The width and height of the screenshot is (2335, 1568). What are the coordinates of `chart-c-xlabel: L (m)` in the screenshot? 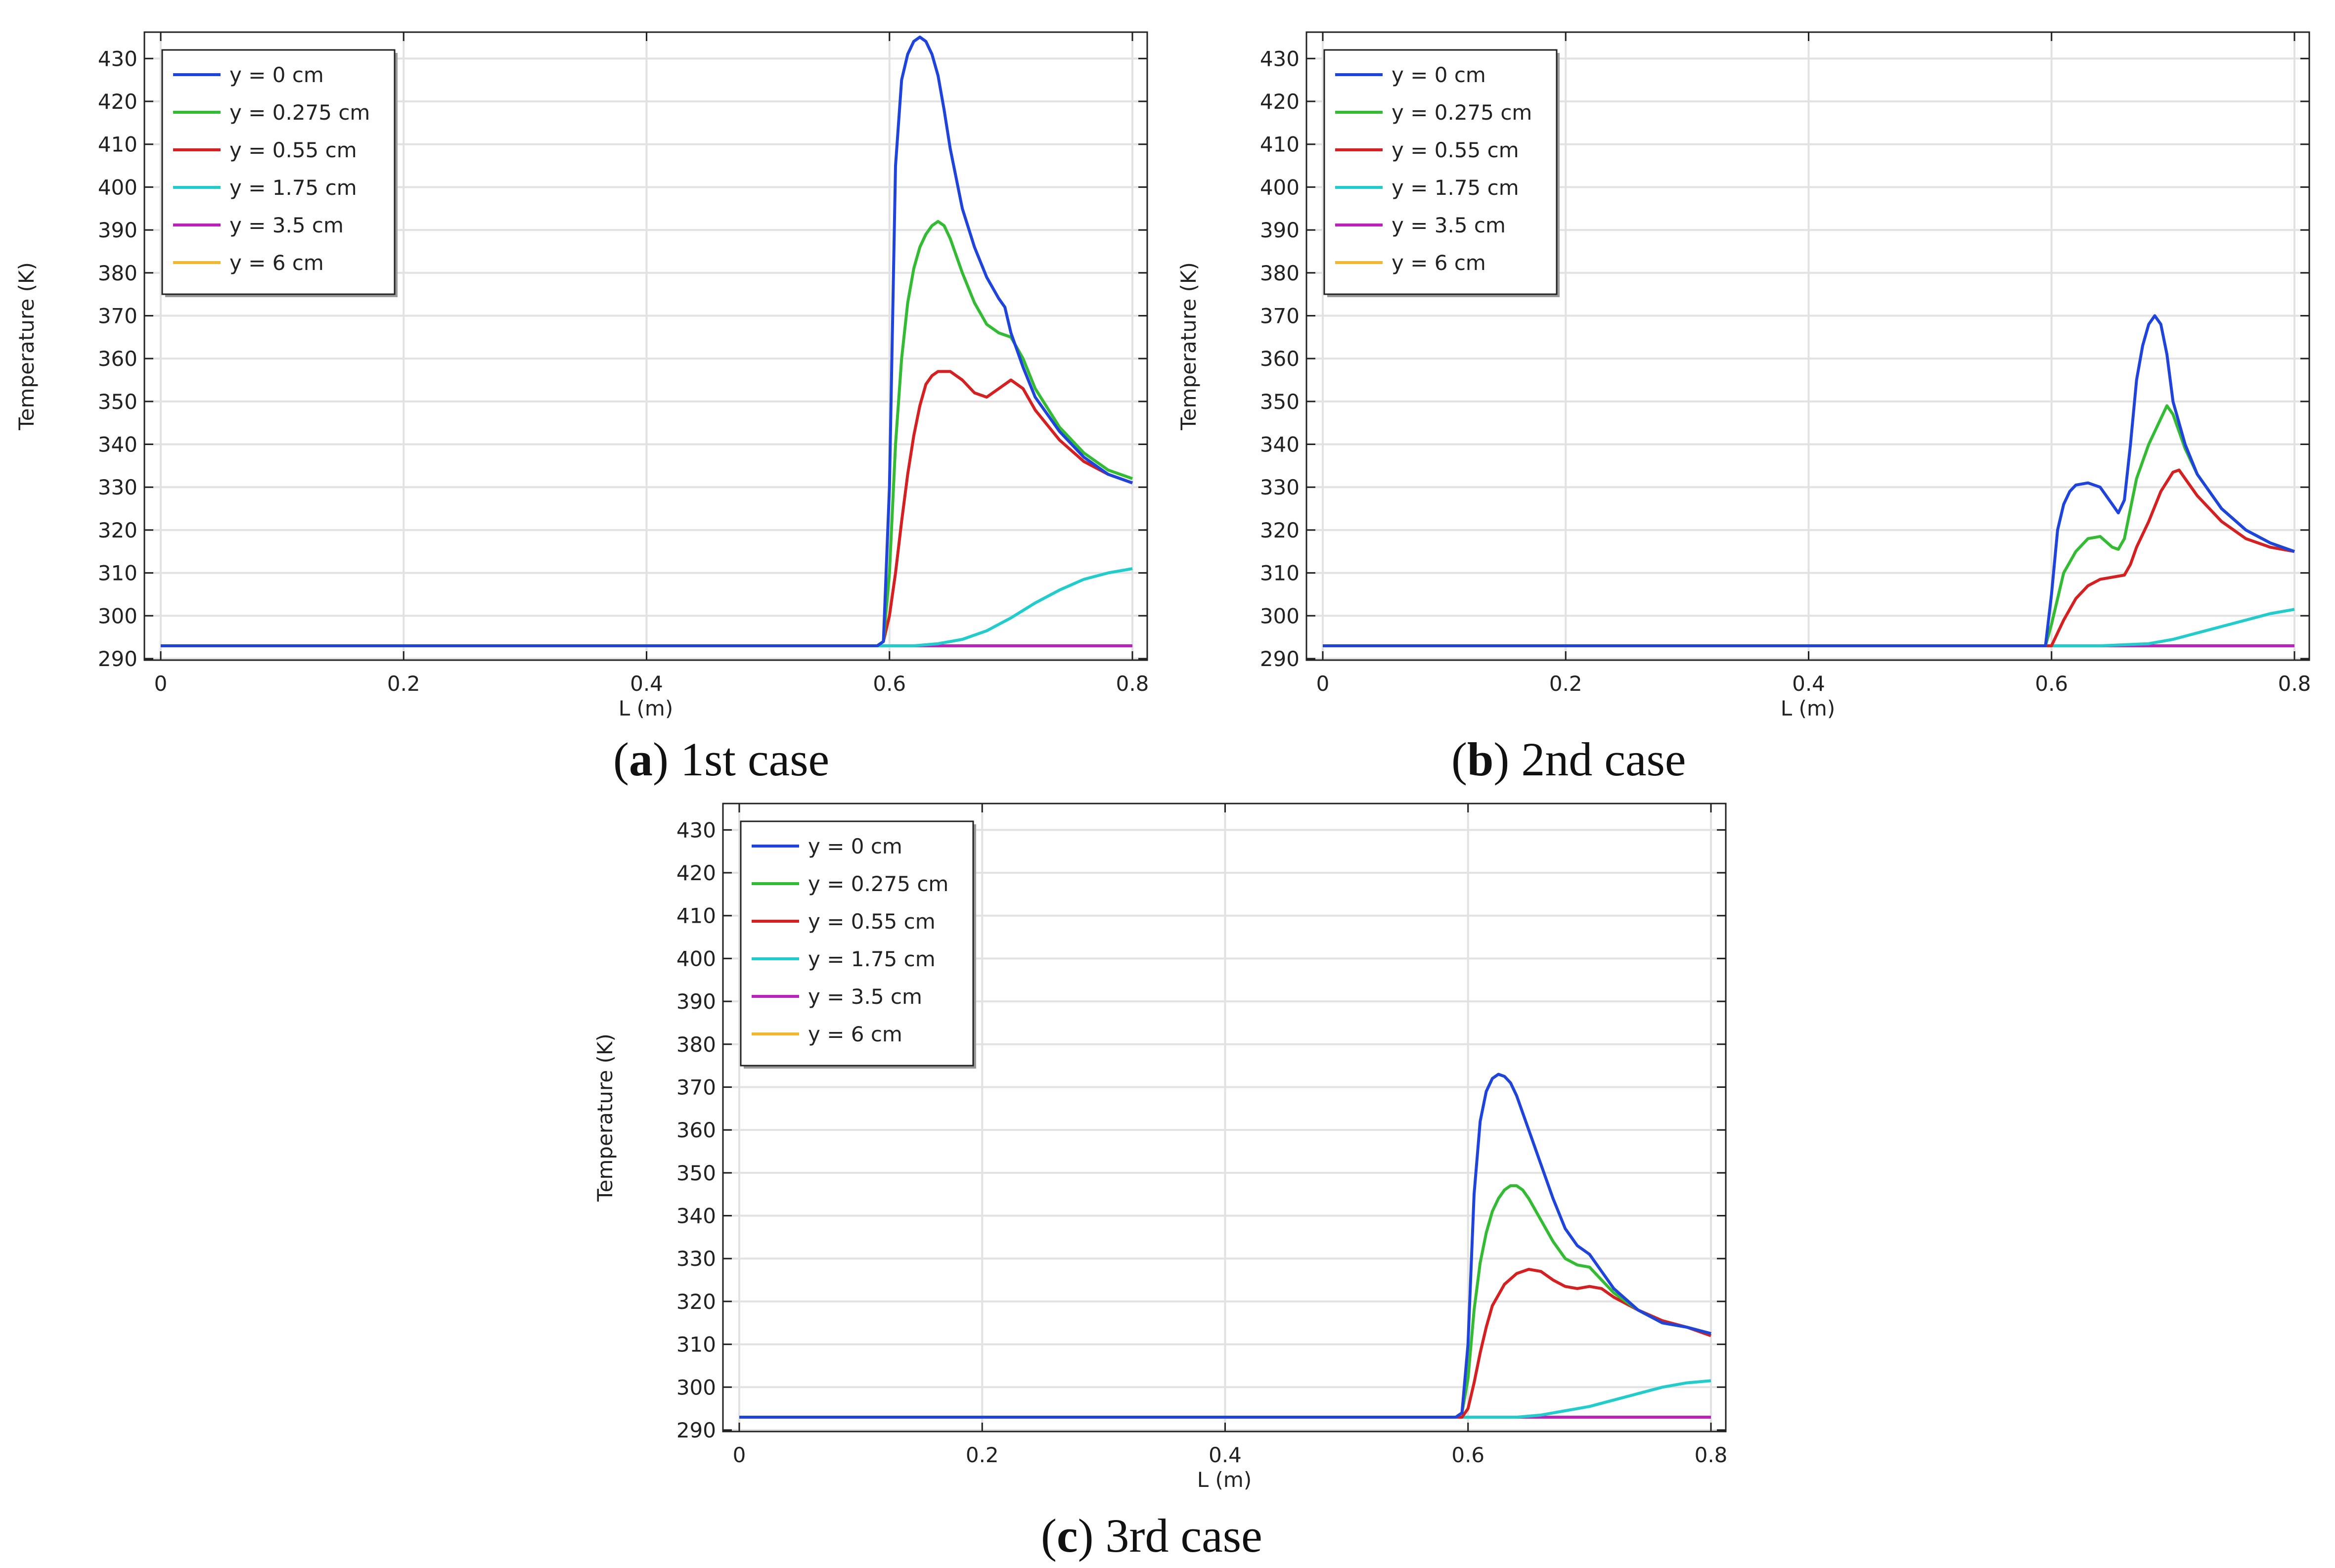 It's located at (1225, 1480).